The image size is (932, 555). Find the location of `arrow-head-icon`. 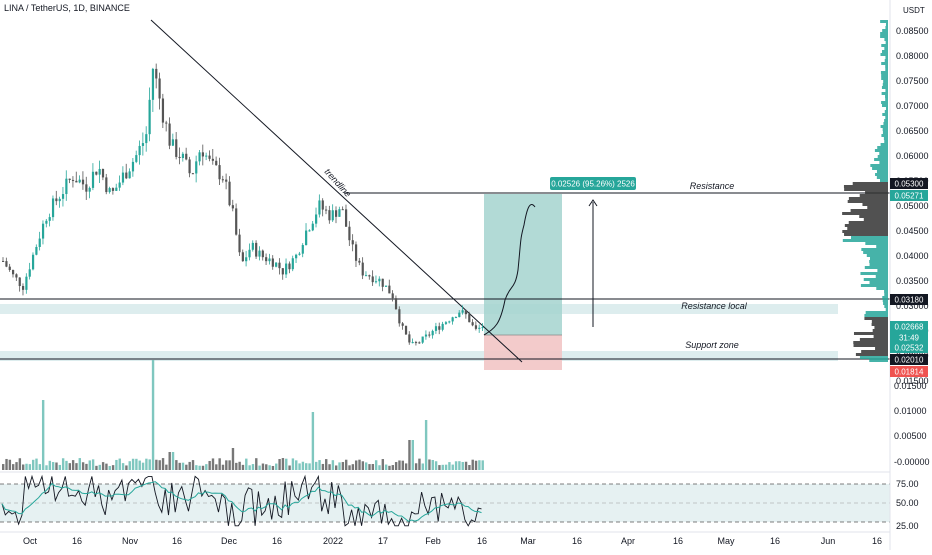

arrow-head-icon is located at coordinates (593, 203).